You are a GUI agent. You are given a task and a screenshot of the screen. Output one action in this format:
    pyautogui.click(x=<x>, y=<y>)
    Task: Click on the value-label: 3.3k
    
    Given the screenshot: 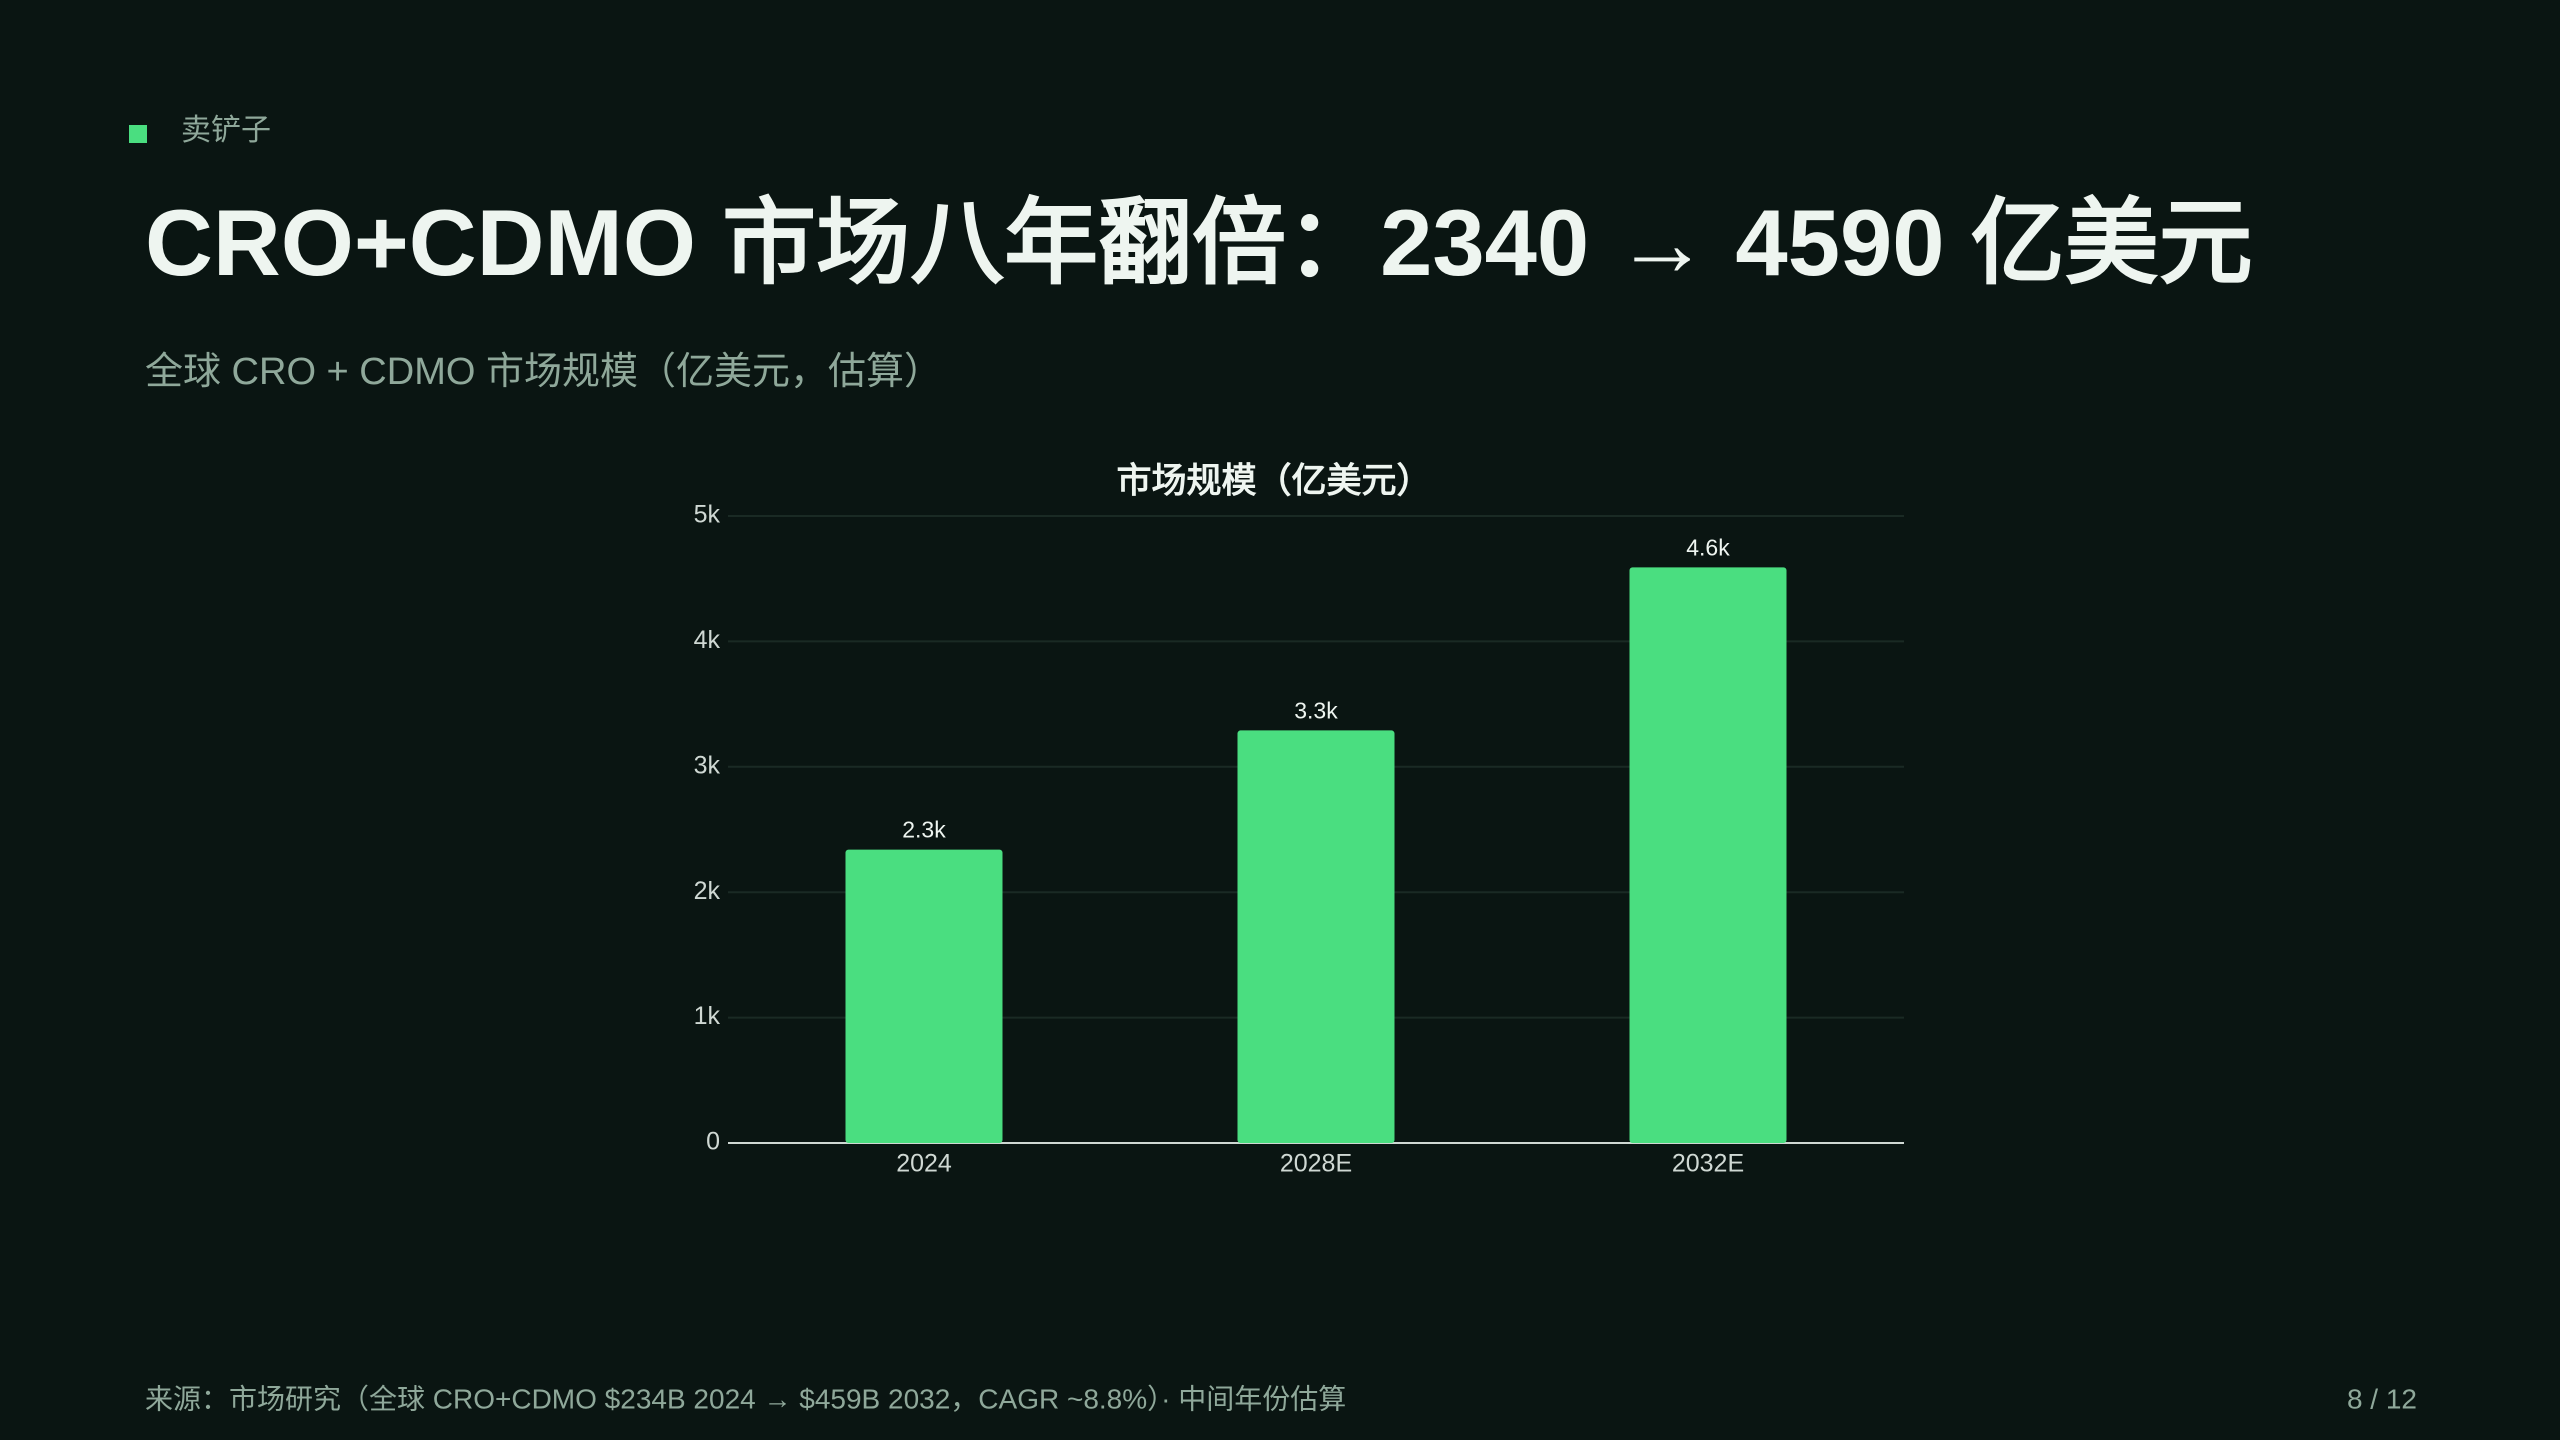 What is the action you would take?
    pyautogui.click(x=1316, y=711)
    